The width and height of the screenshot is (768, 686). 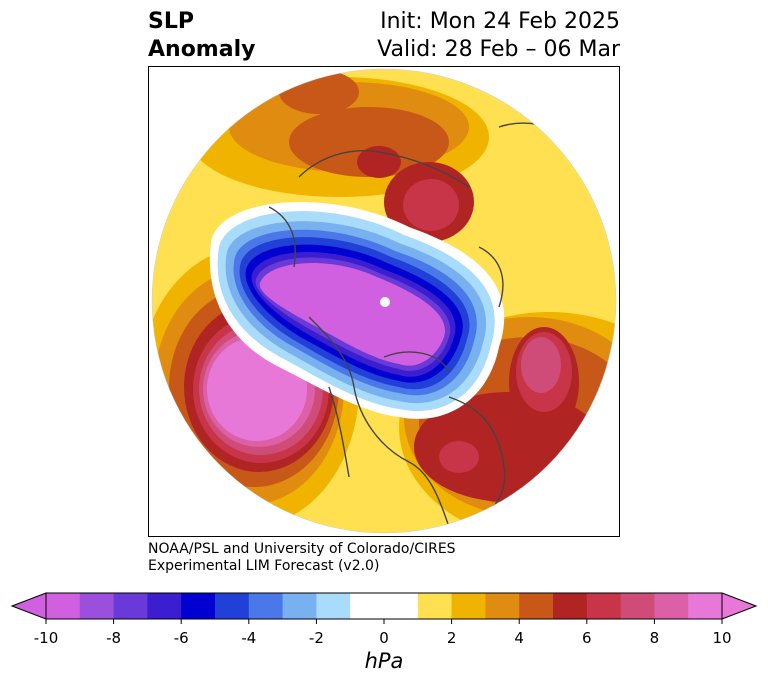 I want to click on colorbar-tick-label: 6, so click(x=587, y=638).